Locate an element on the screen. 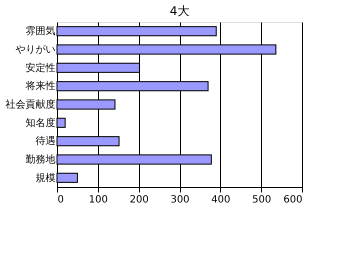  y-tick-label: 安定性 is located at coordinates (41, 68).